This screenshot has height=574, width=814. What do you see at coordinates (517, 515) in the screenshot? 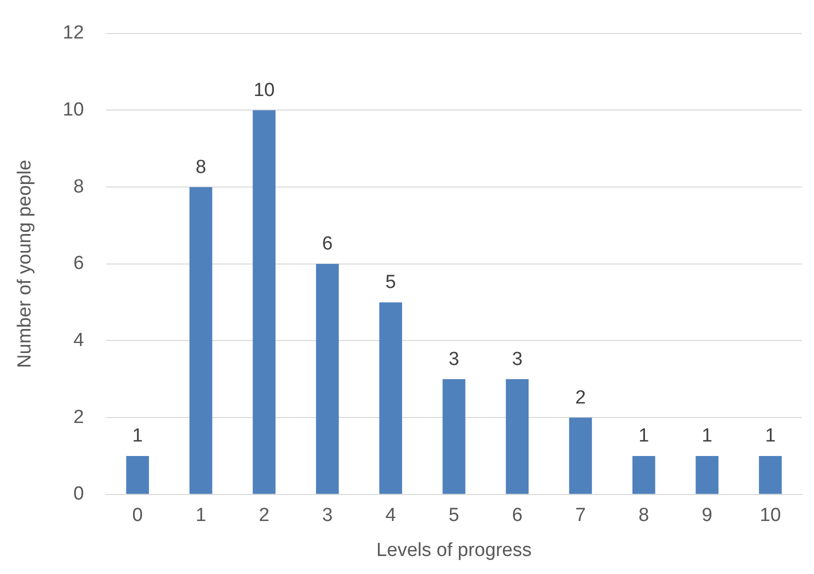
I see `x-tick-label: 6` at bounding box center [517, 515].